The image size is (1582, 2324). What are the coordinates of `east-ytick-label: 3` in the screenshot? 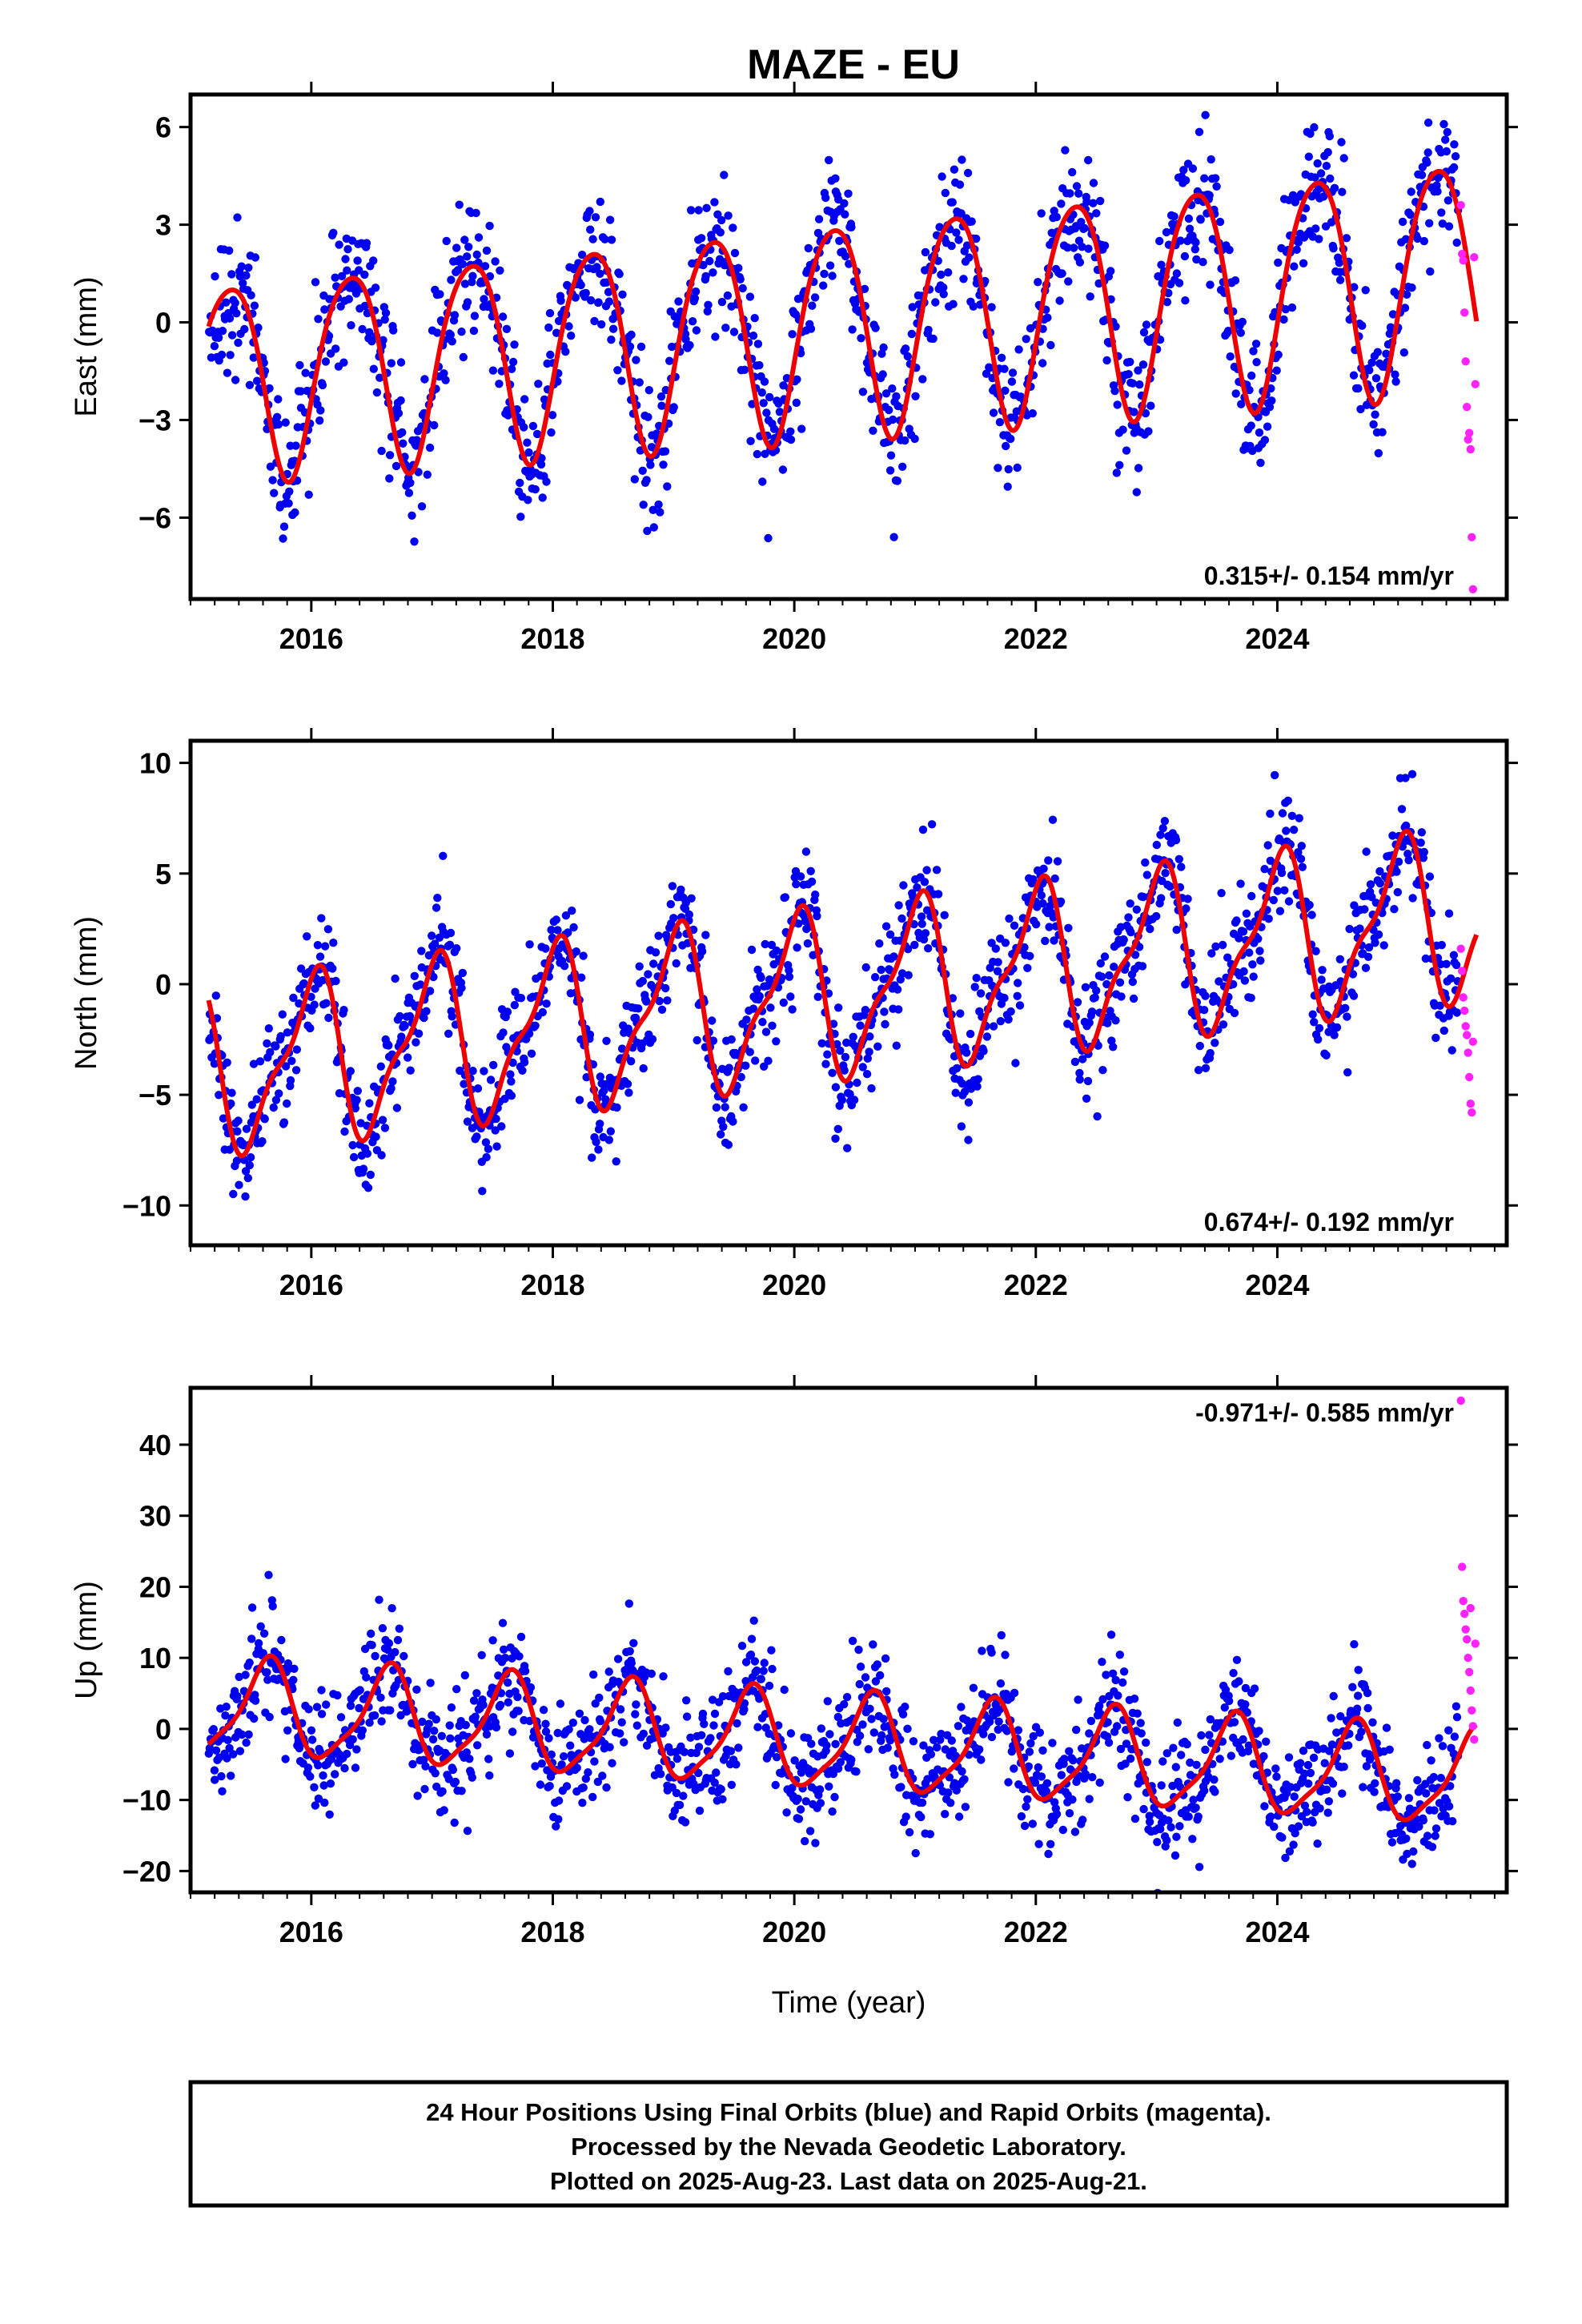 It's located at (163, 225).